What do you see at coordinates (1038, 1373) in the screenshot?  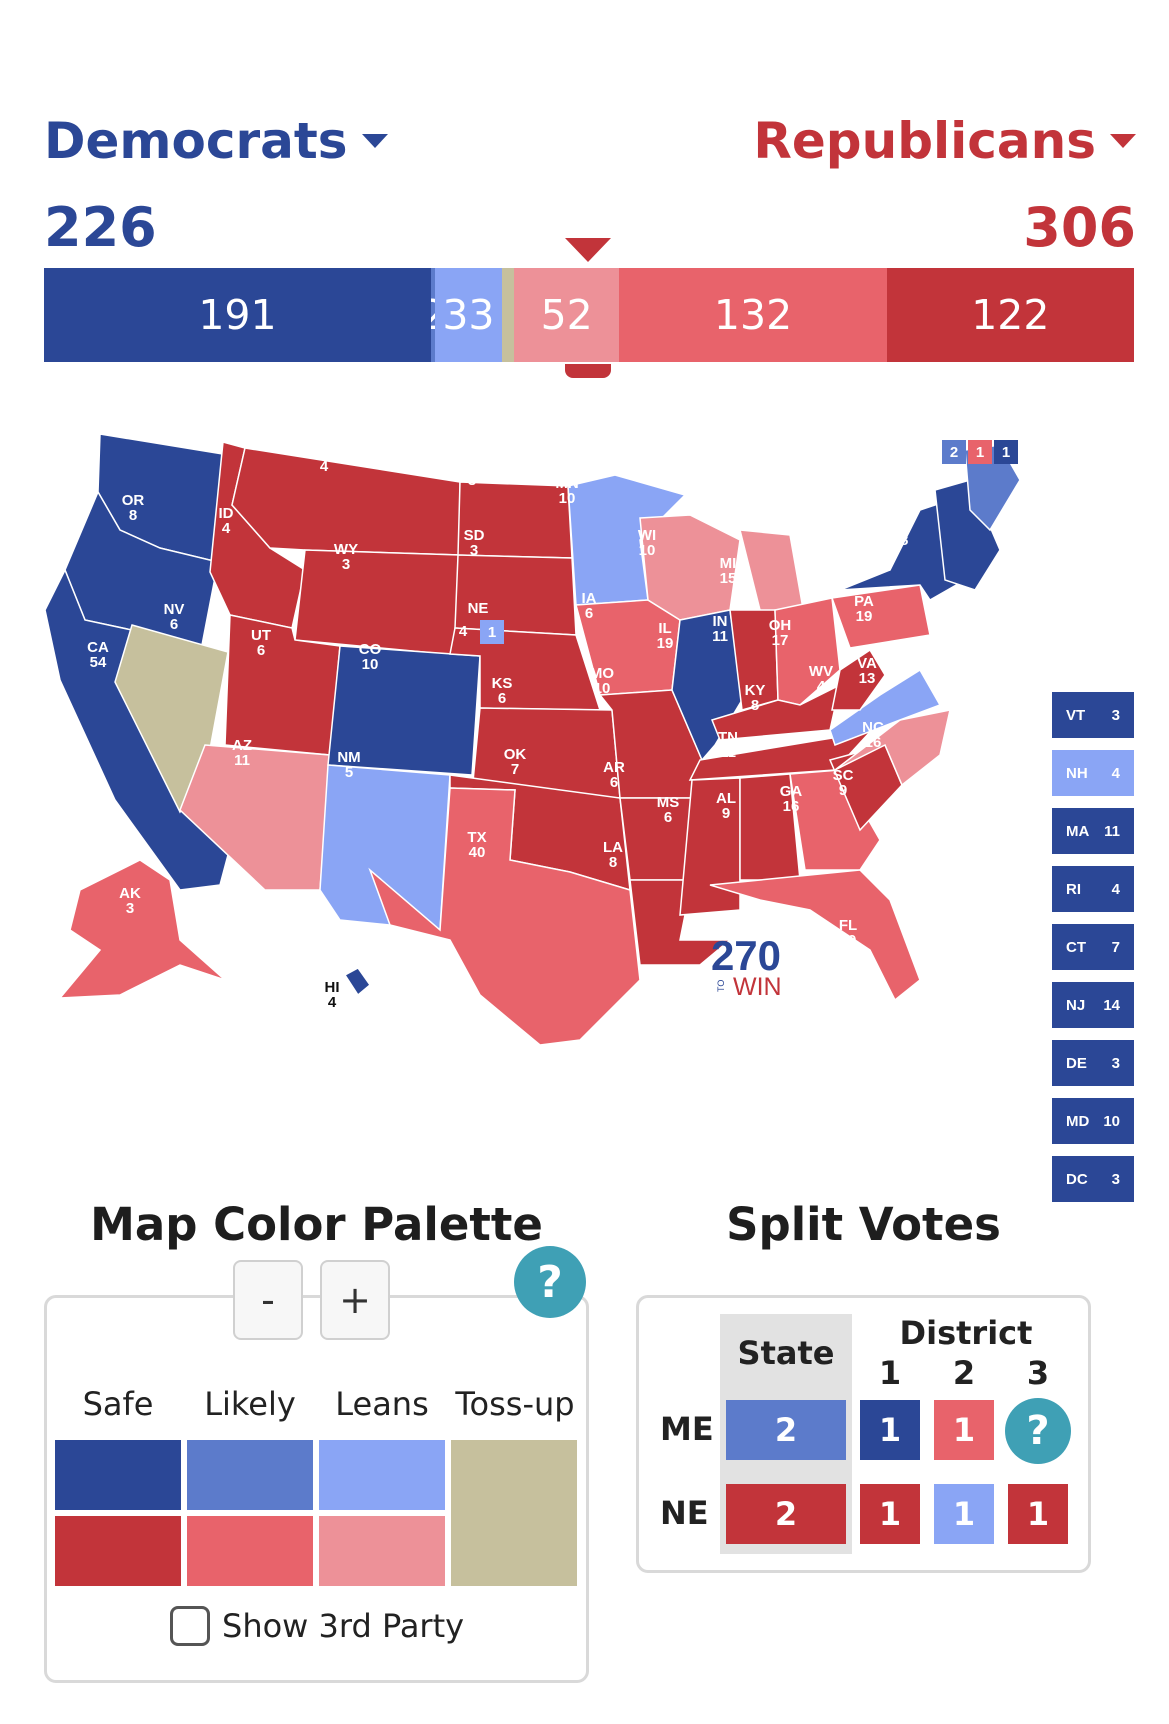 I see `district-num-3: 3` at bounding box center [1038, 1373].